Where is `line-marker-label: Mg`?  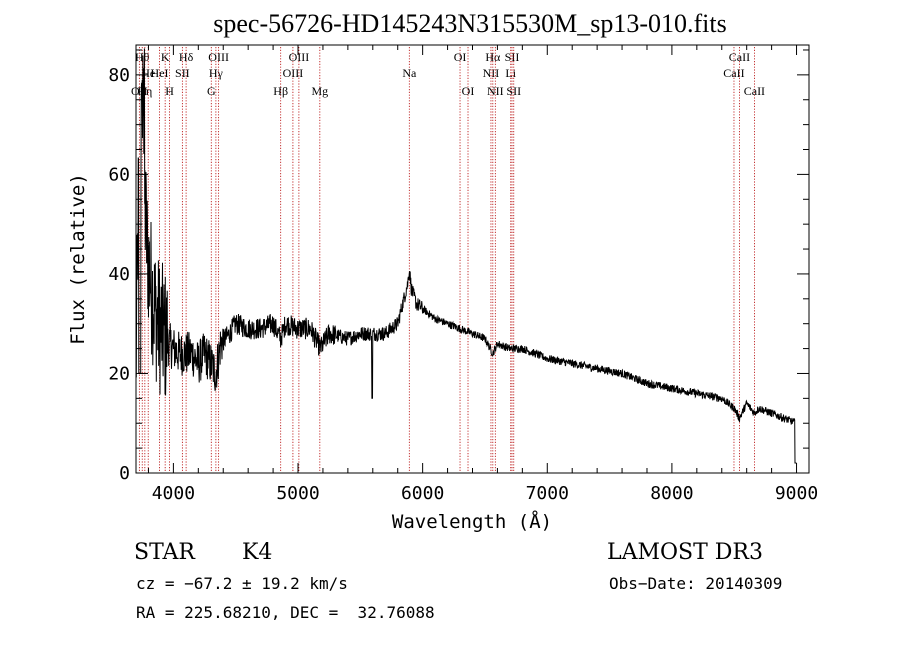
line-marker-label: Mg is located at coordinates (319, 91).